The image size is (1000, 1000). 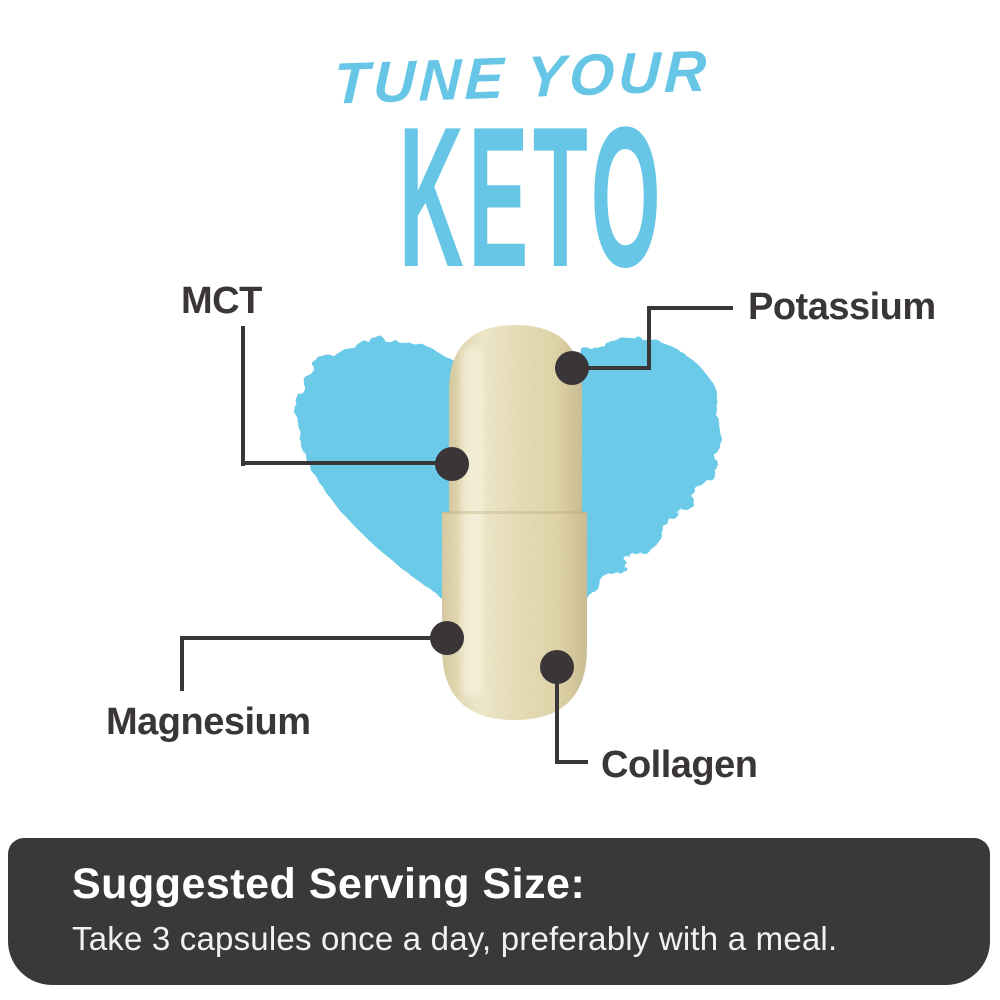 What do you see at coordinates (842, 307) in the screenshot?
I see `label-potassium: Potassium` at bounding box center [842, 307].